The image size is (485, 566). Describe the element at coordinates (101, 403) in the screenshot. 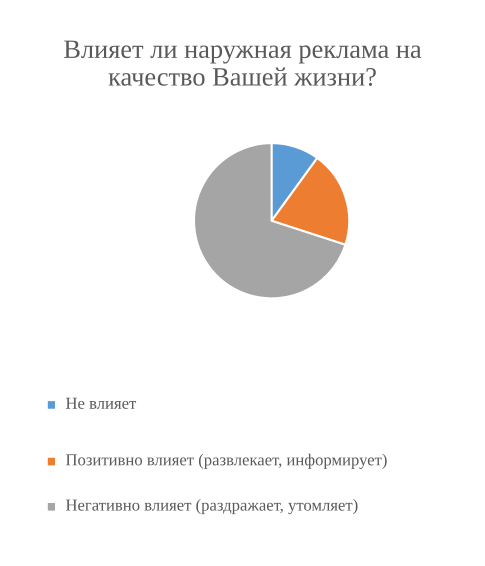

I see `legend-label: Не влияет` at that location.